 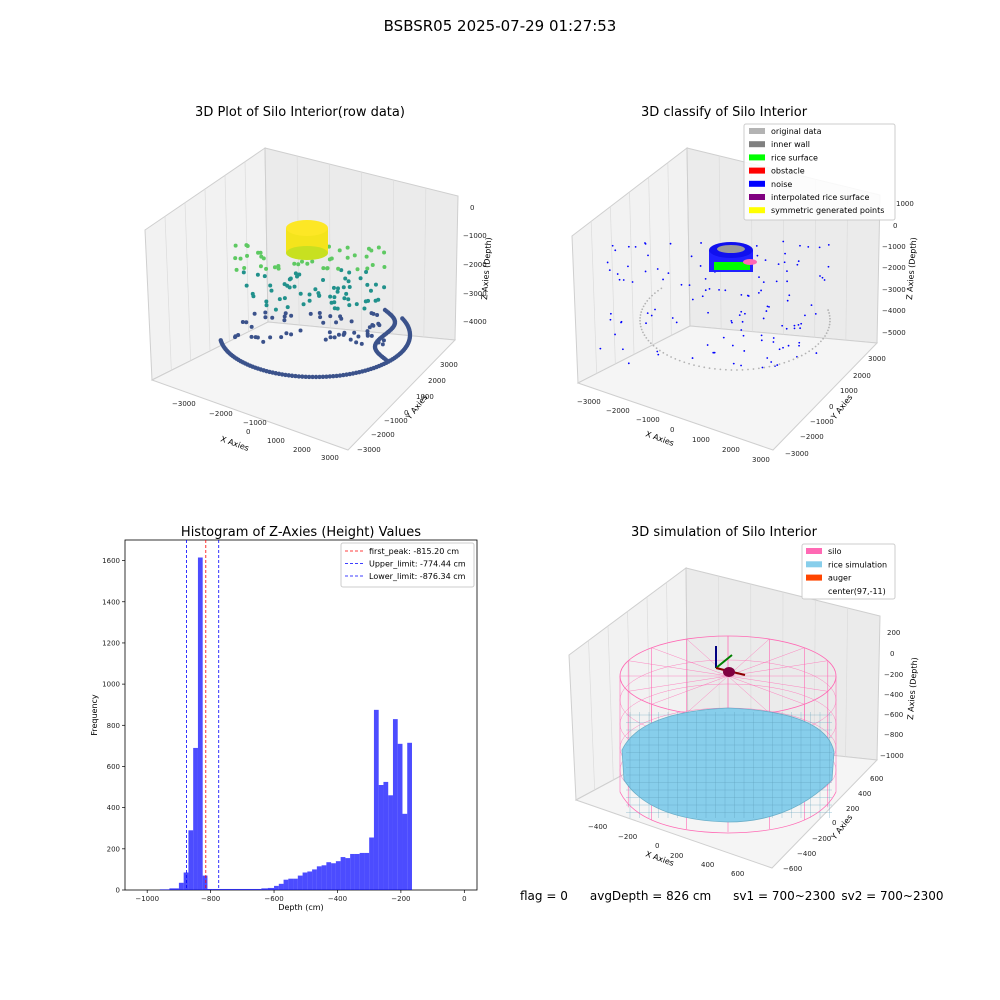 What do you see at coordinates (676, 856) in the screenshot?
I see `sim-xtick: 200` at bounding box center [676, 856].